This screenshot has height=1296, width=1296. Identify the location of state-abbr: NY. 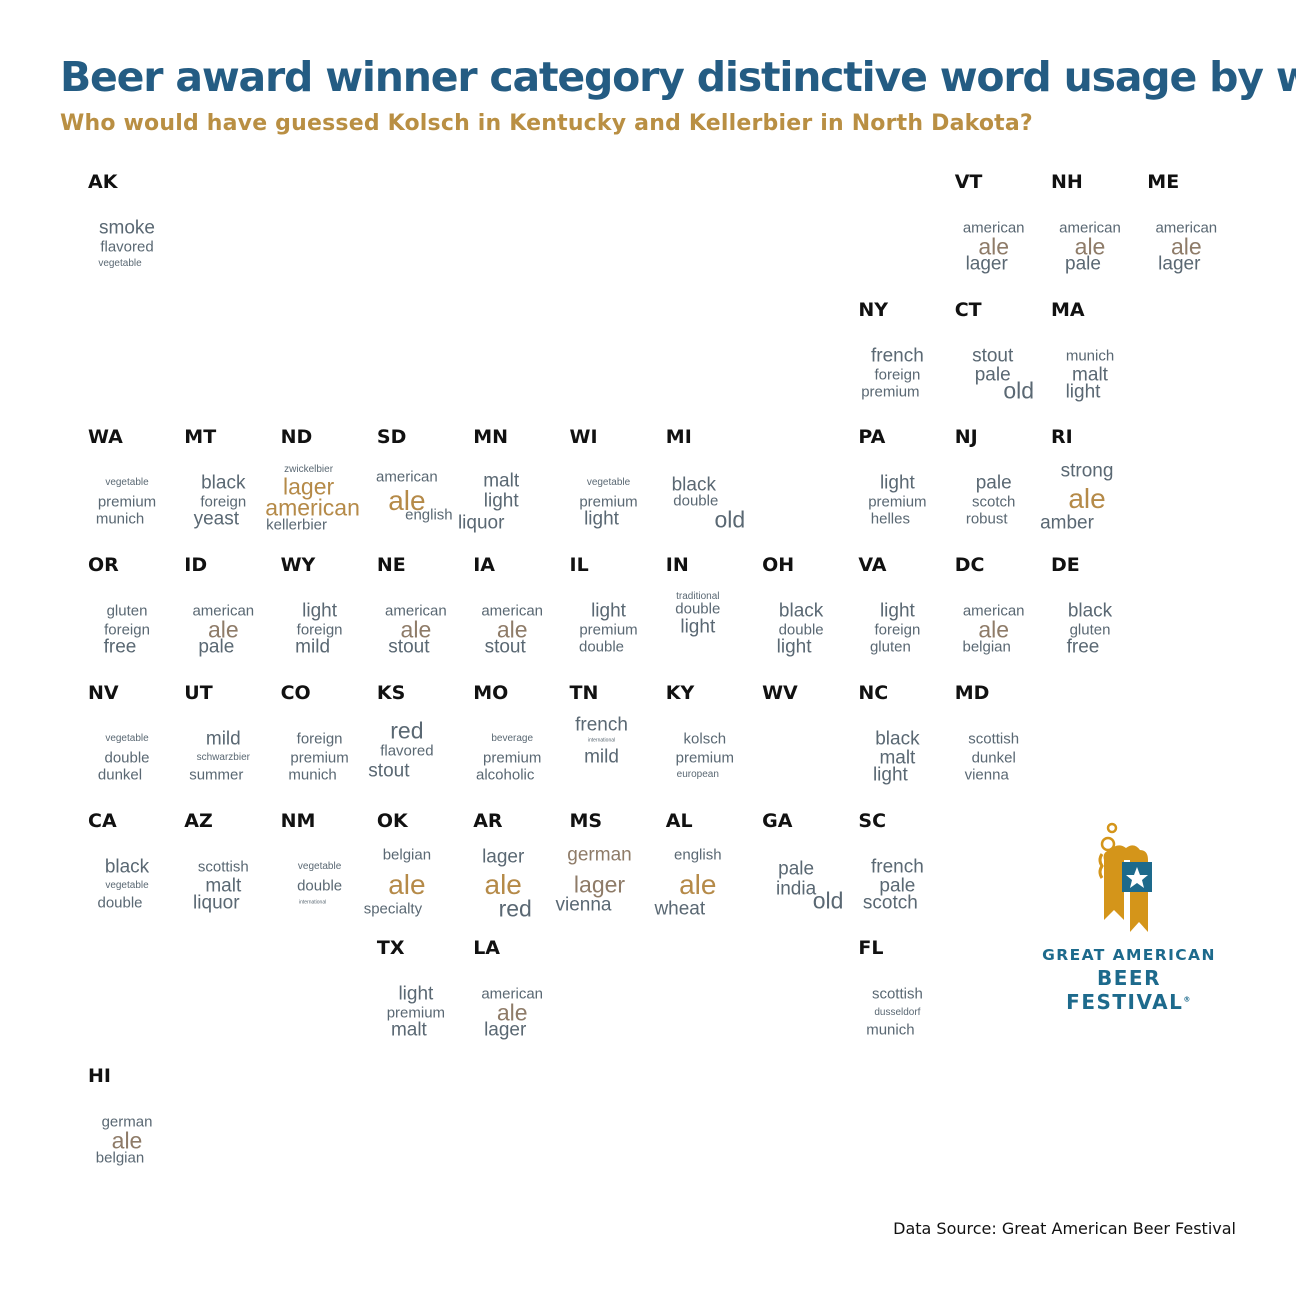
(873, 309).